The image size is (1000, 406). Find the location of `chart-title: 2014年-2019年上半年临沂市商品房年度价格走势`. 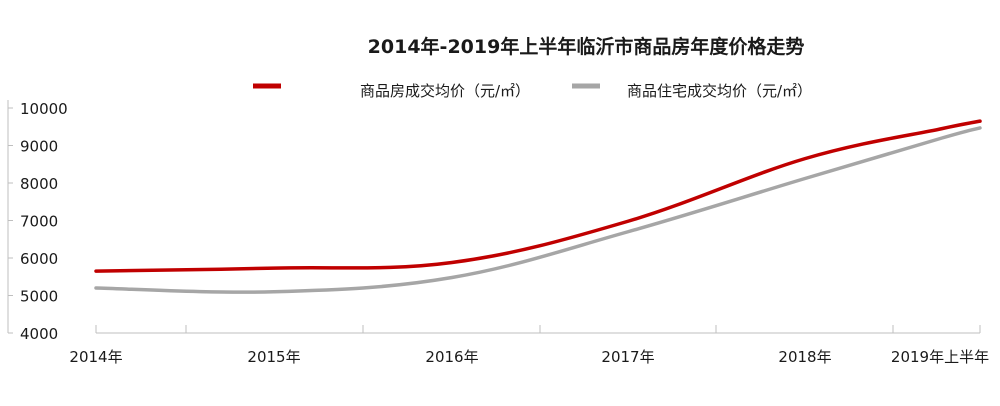

chart-title: 2014年-2019年上半年临沂市商品房年度价格走势 is located at coordinates (586, 46).